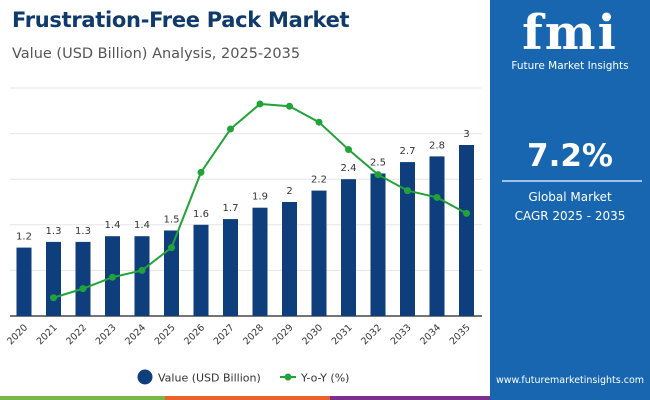  I want to click on bar-label: 1.7, so click(231, 208).